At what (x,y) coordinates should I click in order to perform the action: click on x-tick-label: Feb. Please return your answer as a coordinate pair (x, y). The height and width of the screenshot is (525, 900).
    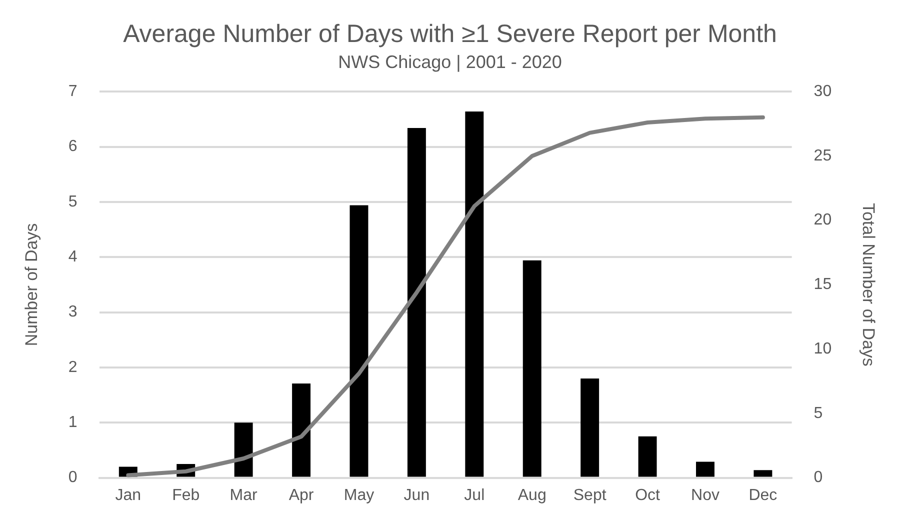
    Looking at the image, I should click on (186, 495).